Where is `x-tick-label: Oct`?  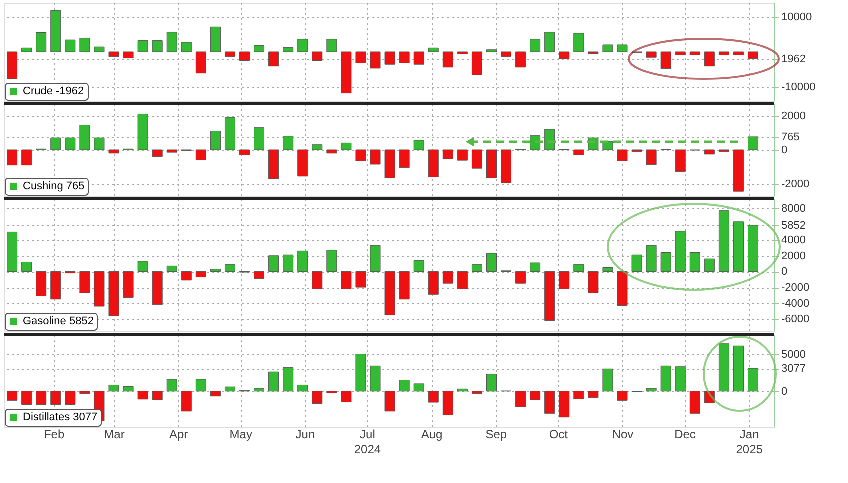 x-tick-label: Oct is located at coordinates (559, 435).